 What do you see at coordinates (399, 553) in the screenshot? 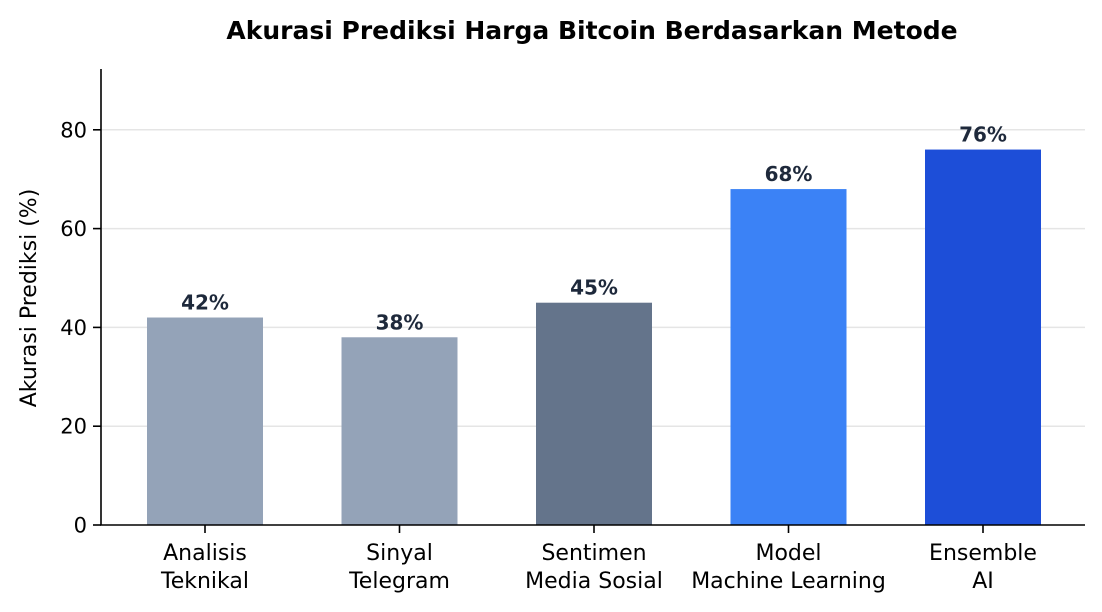
I see `x-tick-label: Sinyal` at bounding box center [399, 553].